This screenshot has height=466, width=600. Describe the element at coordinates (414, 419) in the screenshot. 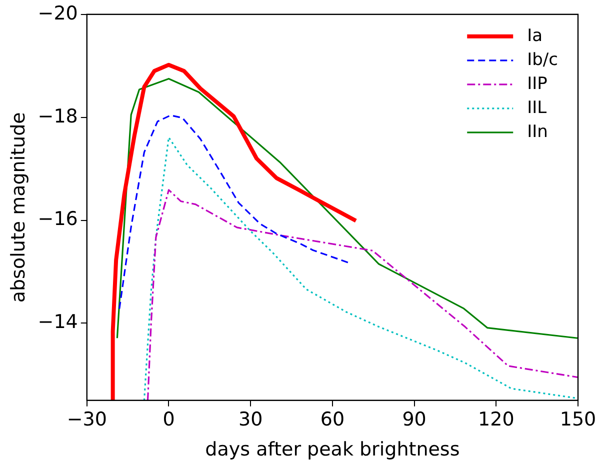

I see `x-tick-label: 90` at that location.